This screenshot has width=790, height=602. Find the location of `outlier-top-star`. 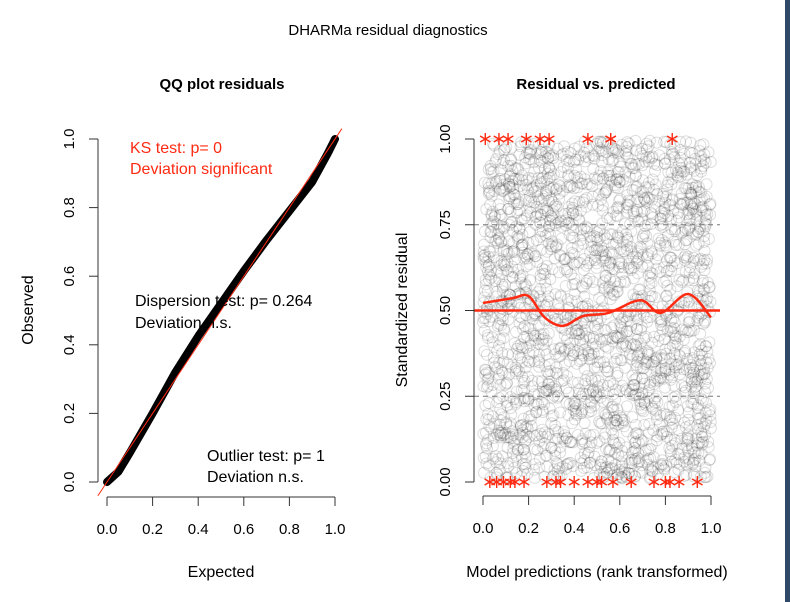

outlier-top-star is located at coordinates (526, 139).